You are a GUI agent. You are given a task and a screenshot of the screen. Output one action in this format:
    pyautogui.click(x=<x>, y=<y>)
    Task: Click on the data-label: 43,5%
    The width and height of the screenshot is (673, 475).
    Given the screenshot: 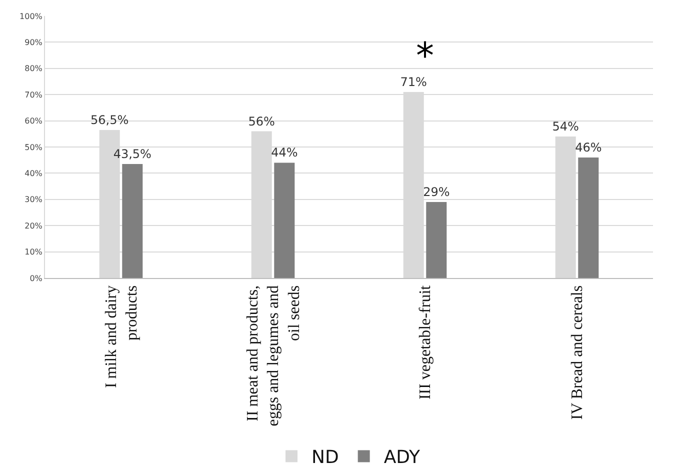 What is the action you would take?
    pyautogui.click(x=132, y=154)
    